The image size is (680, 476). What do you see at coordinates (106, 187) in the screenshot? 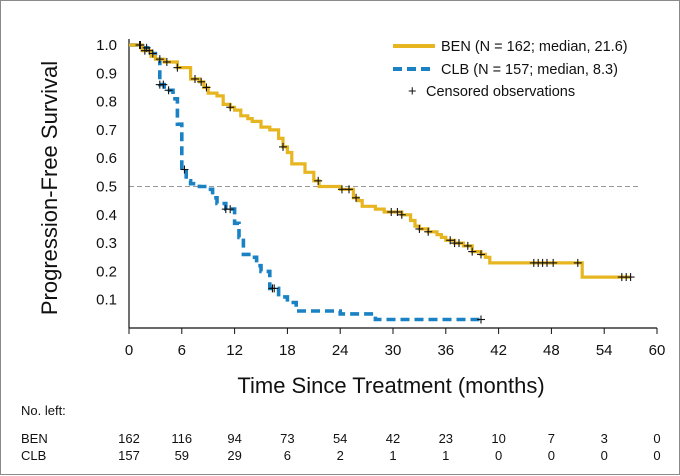
I see `y-tick-label: 0.5` at bounding box center [106, 187].